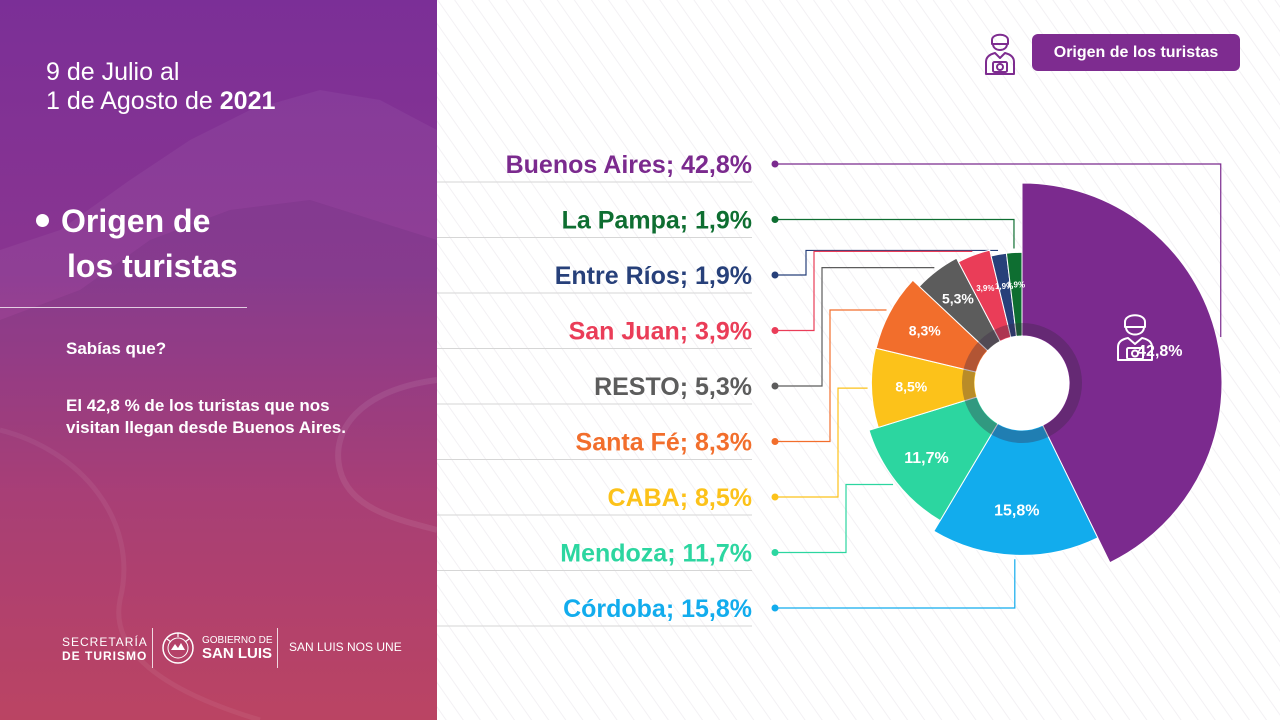  I want to click on legend-label-cordoba: Córdoba; 15,8%, so click(657, 609).